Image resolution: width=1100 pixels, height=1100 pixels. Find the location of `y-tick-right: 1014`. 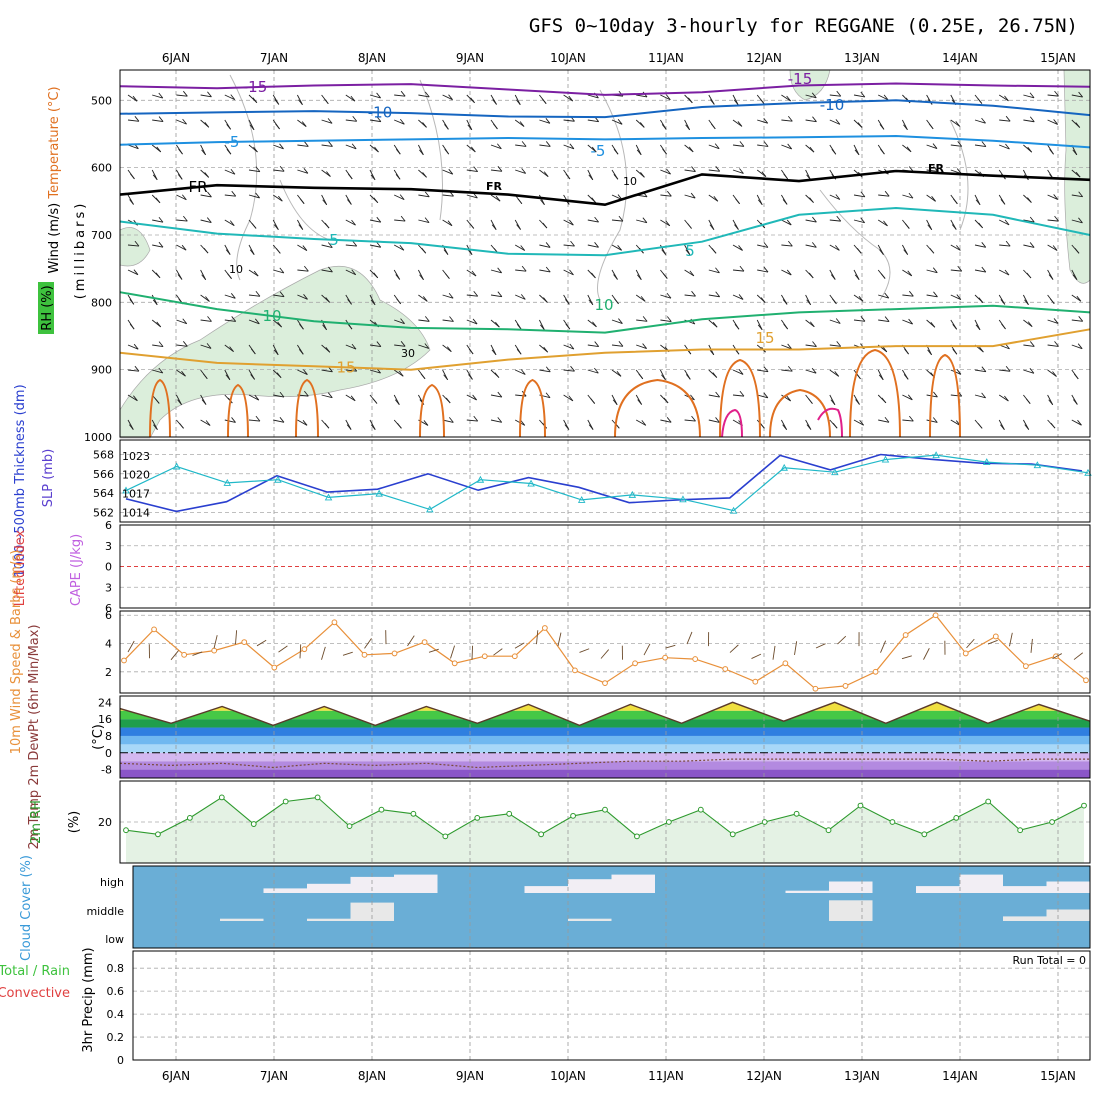

y-tick-right: 1014 is located at coordinates (136, 513).